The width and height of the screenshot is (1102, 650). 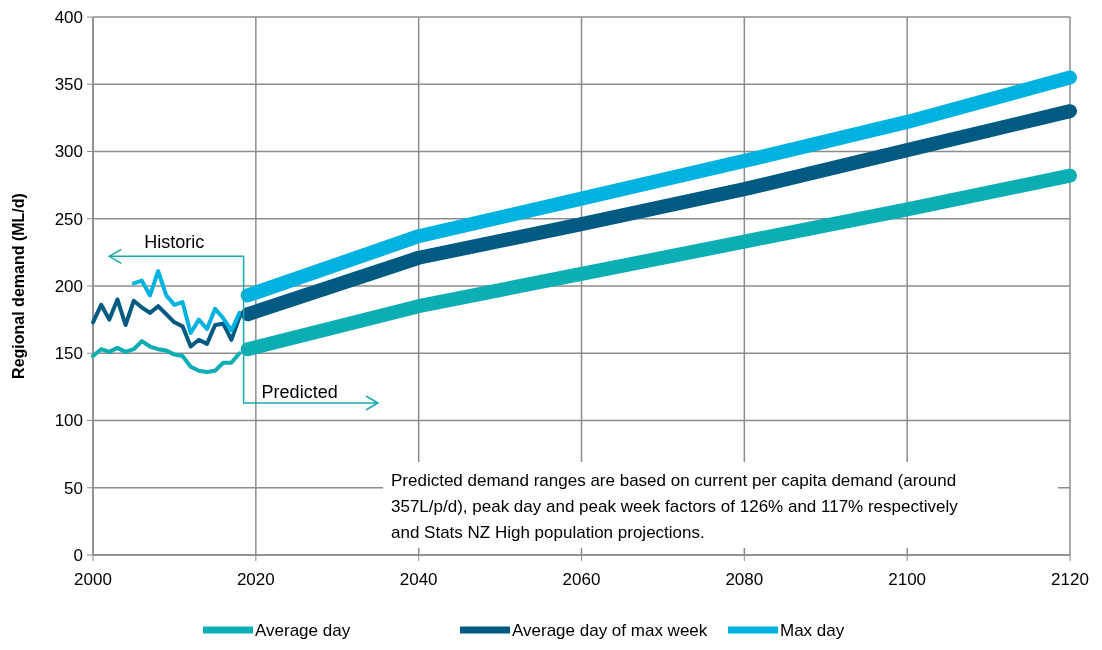 I want to click on annotation: Predicted demand ranges are based on current per capita demand (around 357L/p/d), peak day and peak week factors of 126% and 117% respectively and Stats NZ High population projections., so click(x=675, y=506).